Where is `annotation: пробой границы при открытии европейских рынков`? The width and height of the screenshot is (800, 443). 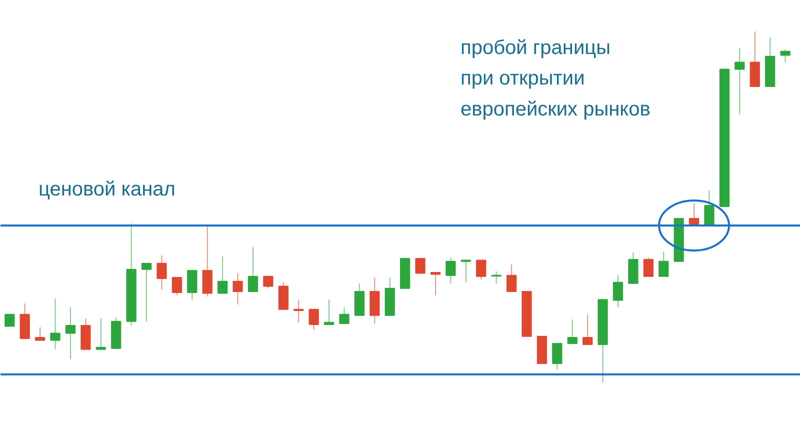 annotation: пробой границы при открытии европейских рынков is located at coordinates (555, 78).